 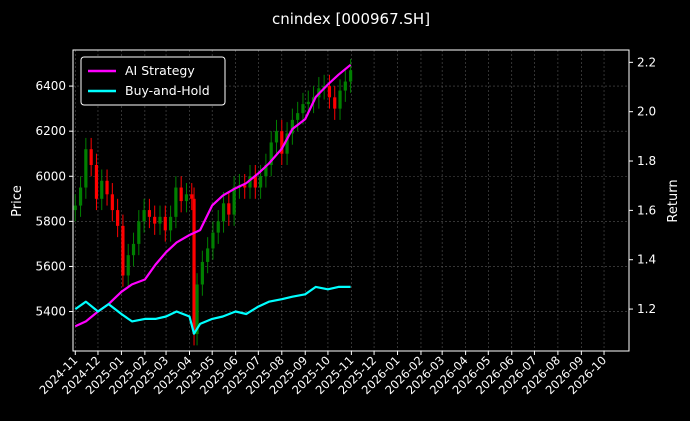 What do you see at coordinates (17, 201) in the screenshot?
I see `y-left-label: Price` at bounding box center [17, 201].